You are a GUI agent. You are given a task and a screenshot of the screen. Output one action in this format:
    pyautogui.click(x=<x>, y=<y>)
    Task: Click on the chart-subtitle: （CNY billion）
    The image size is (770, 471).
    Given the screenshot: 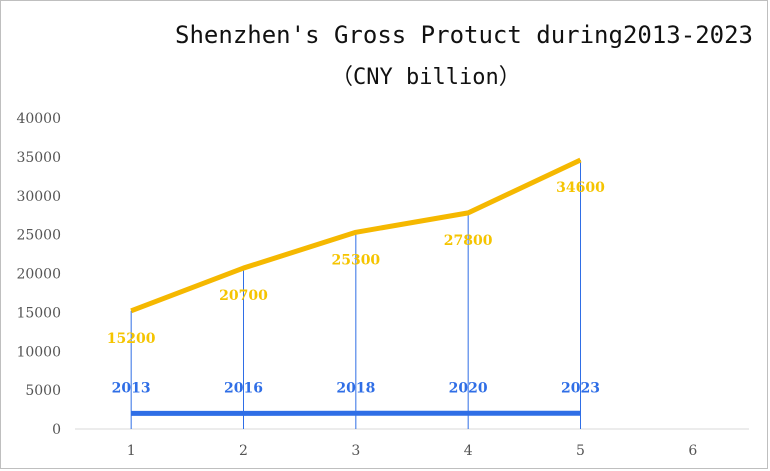 What is the action you would take?
    pyautogui.click(x=426, y=77)
    